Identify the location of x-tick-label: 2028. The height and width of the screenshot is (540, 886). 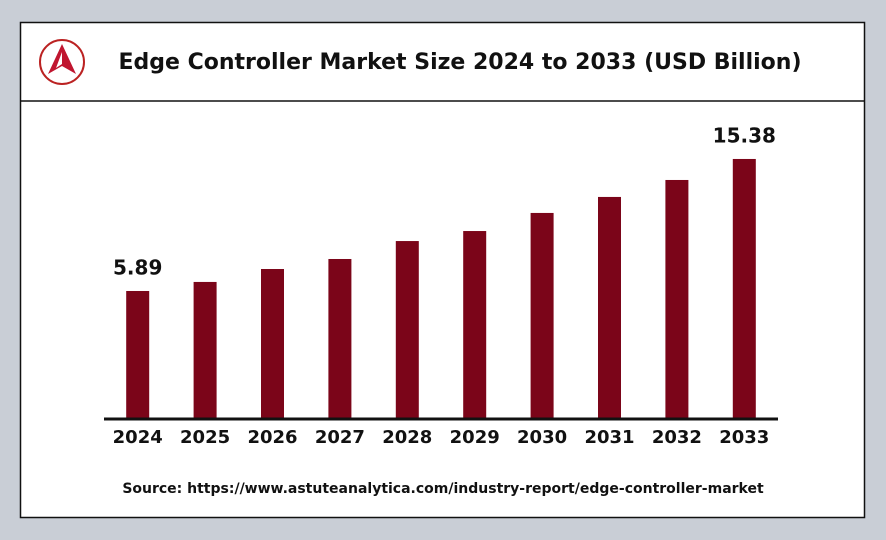
(407, 437).